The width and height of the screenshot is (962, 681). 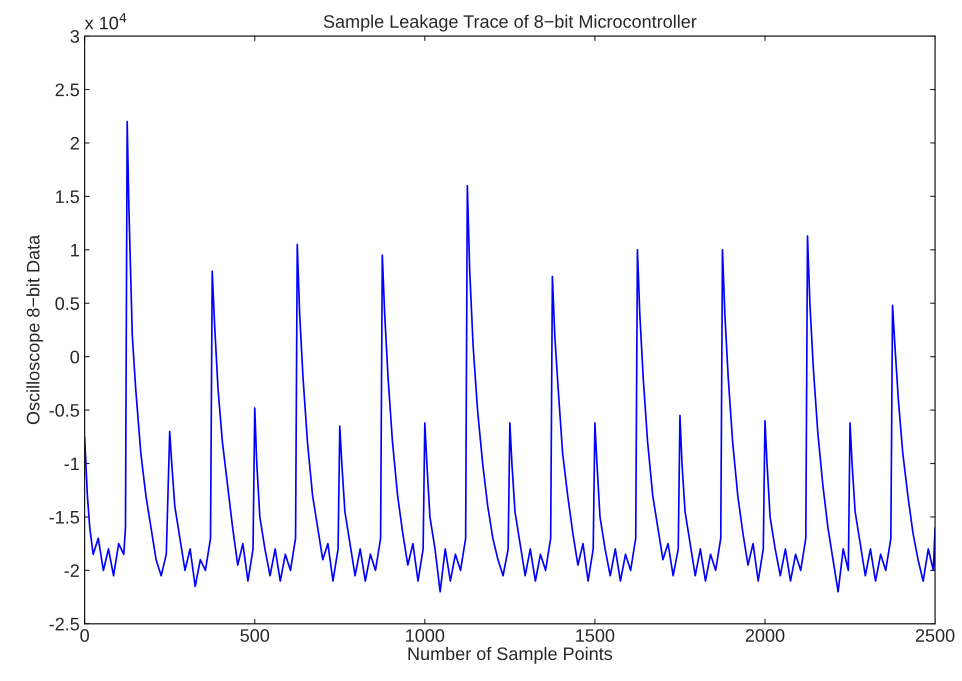 What do you see at coordinates (68, 197) in the screenshot?
I see `y-tick-label: 1.5` at bounding box center [68, 197].